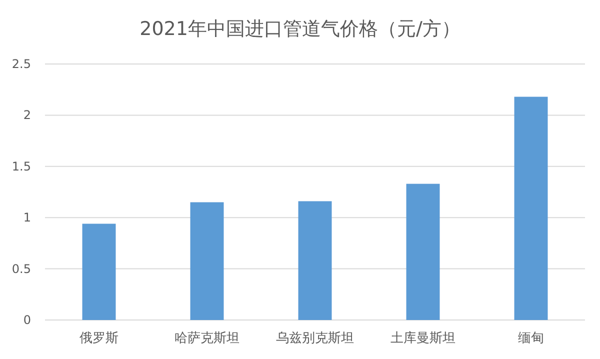 The height and width of the screenshot is (359, 600). What do you see at coordinates (207, 338) in the screenshot?
I see `x-tick-label: 哈萨克斯坦` at bounding box center [207, 338].